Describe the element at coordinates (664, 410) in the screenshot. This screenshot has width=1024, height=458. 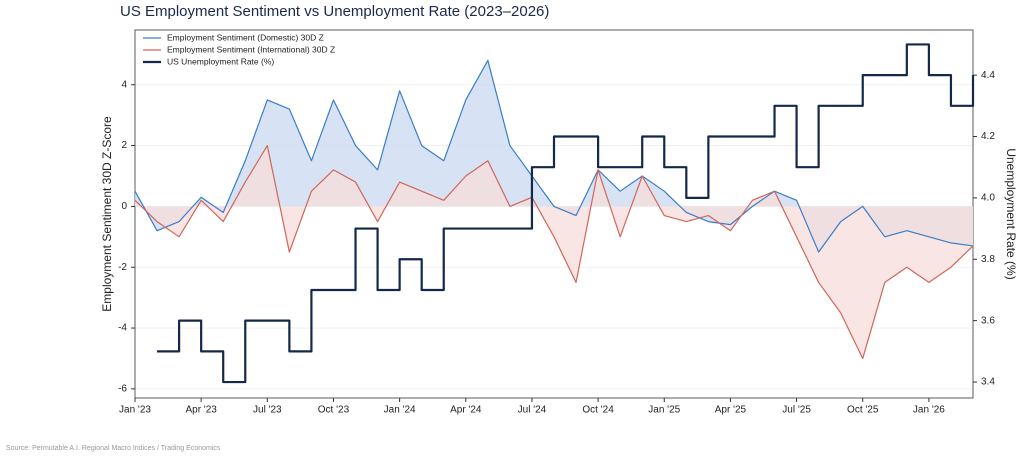
I see `x-tick-label: Jan '25` at that location.